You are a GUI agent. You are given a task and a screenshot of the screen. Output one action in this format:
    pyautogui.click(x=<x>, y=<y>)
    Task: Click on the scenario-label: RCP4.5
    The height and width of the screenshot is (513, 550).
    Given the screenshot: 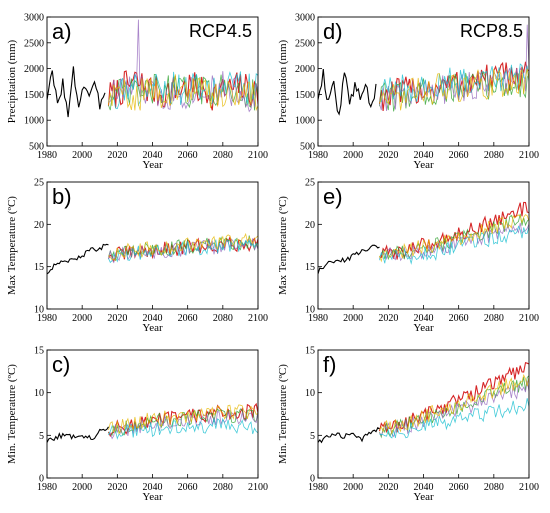 What is the action you would take?
    pyautogui.click(x=220, y=31)
    